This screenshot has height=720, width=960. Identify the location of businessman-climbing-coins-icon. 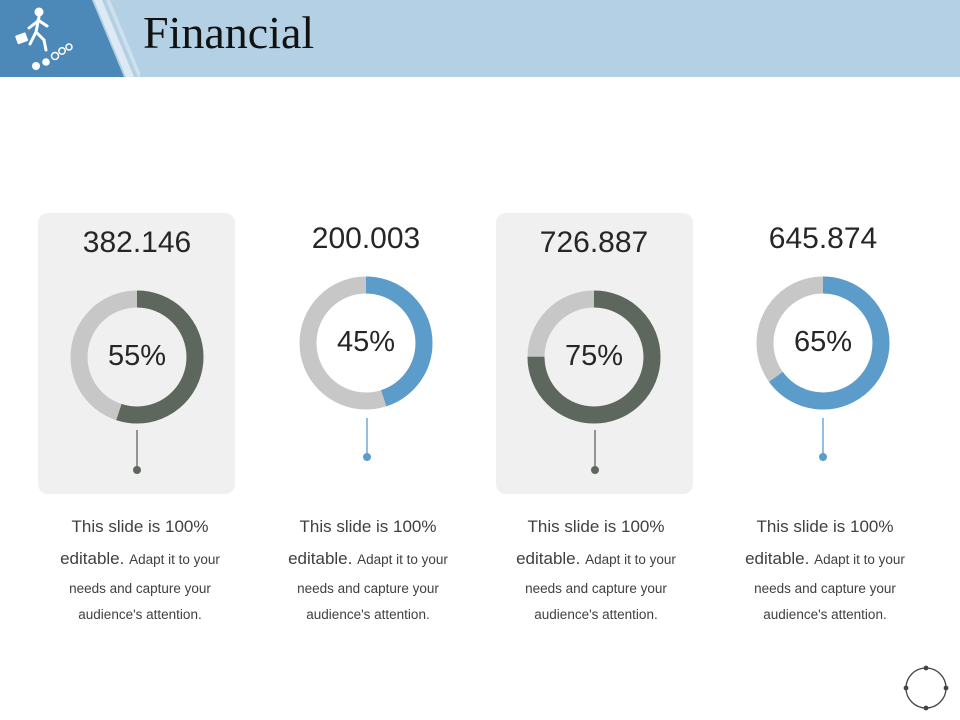
(44, 38).